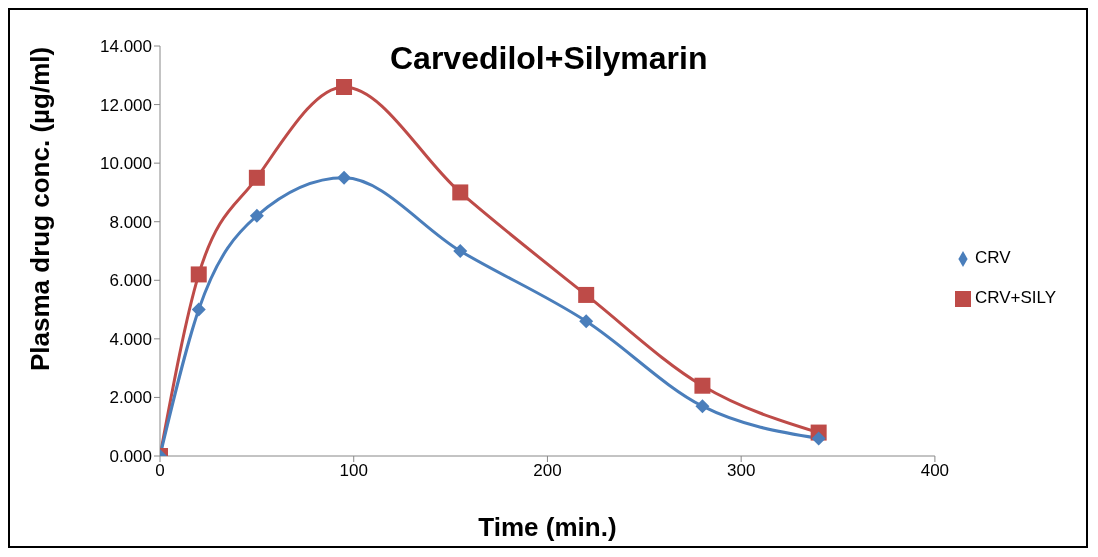 This screenshot has height=557, width=1098. What do you see at coordinates (130, 457) in the screenshot?
I see `y-tick-label: 0.000` at bounding box center [130, 457].